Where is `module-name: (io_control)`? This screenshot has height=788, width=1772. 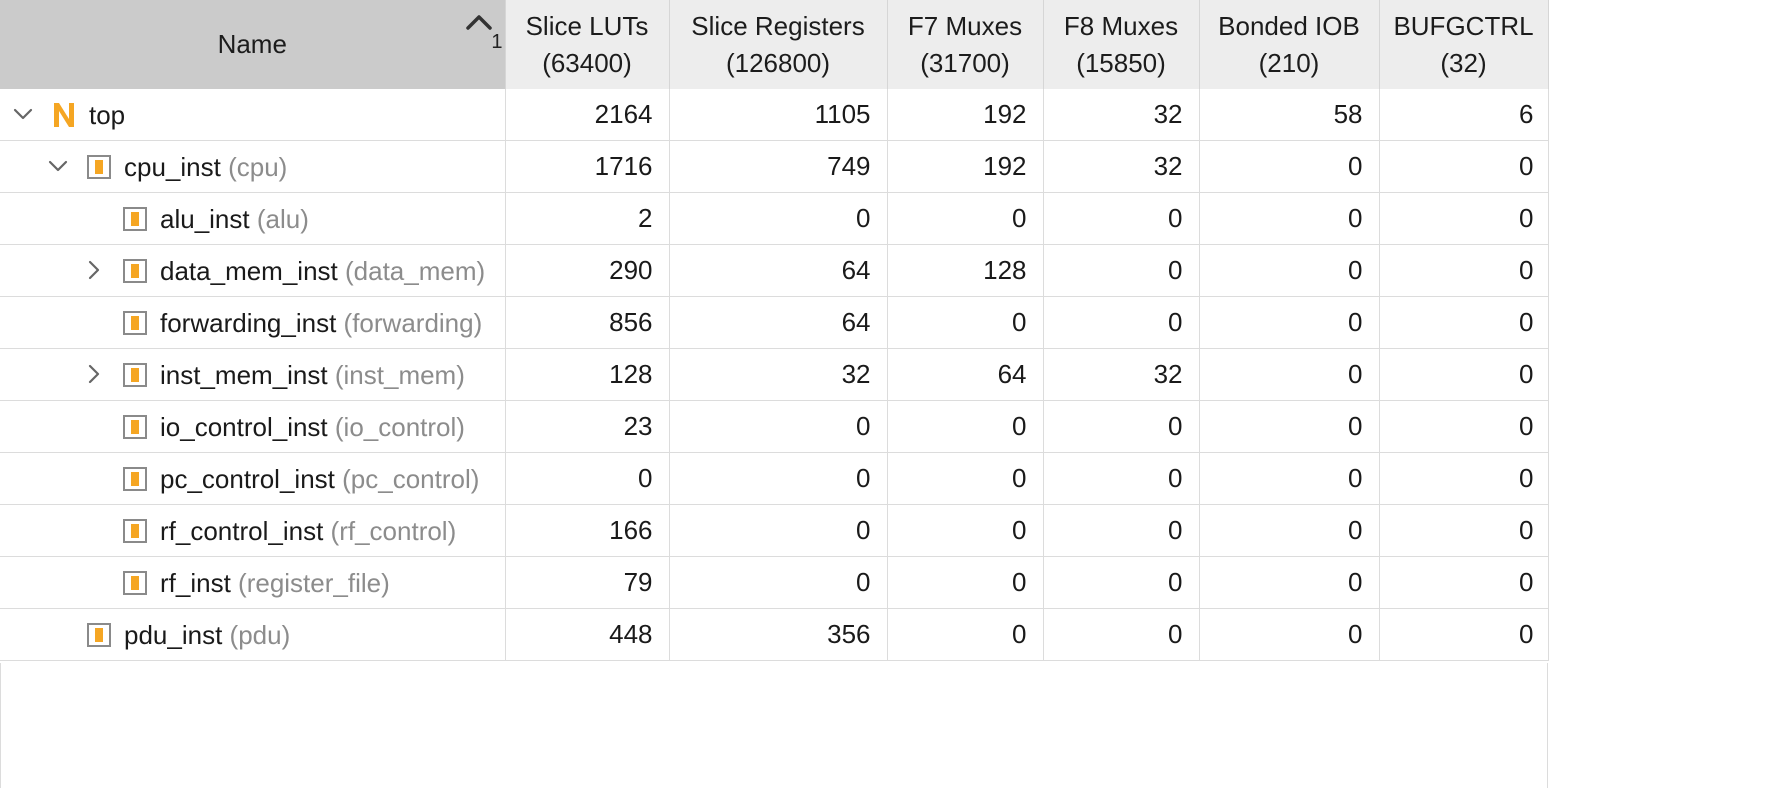 module-name: (io_control) is located at coordinates (399, 427).